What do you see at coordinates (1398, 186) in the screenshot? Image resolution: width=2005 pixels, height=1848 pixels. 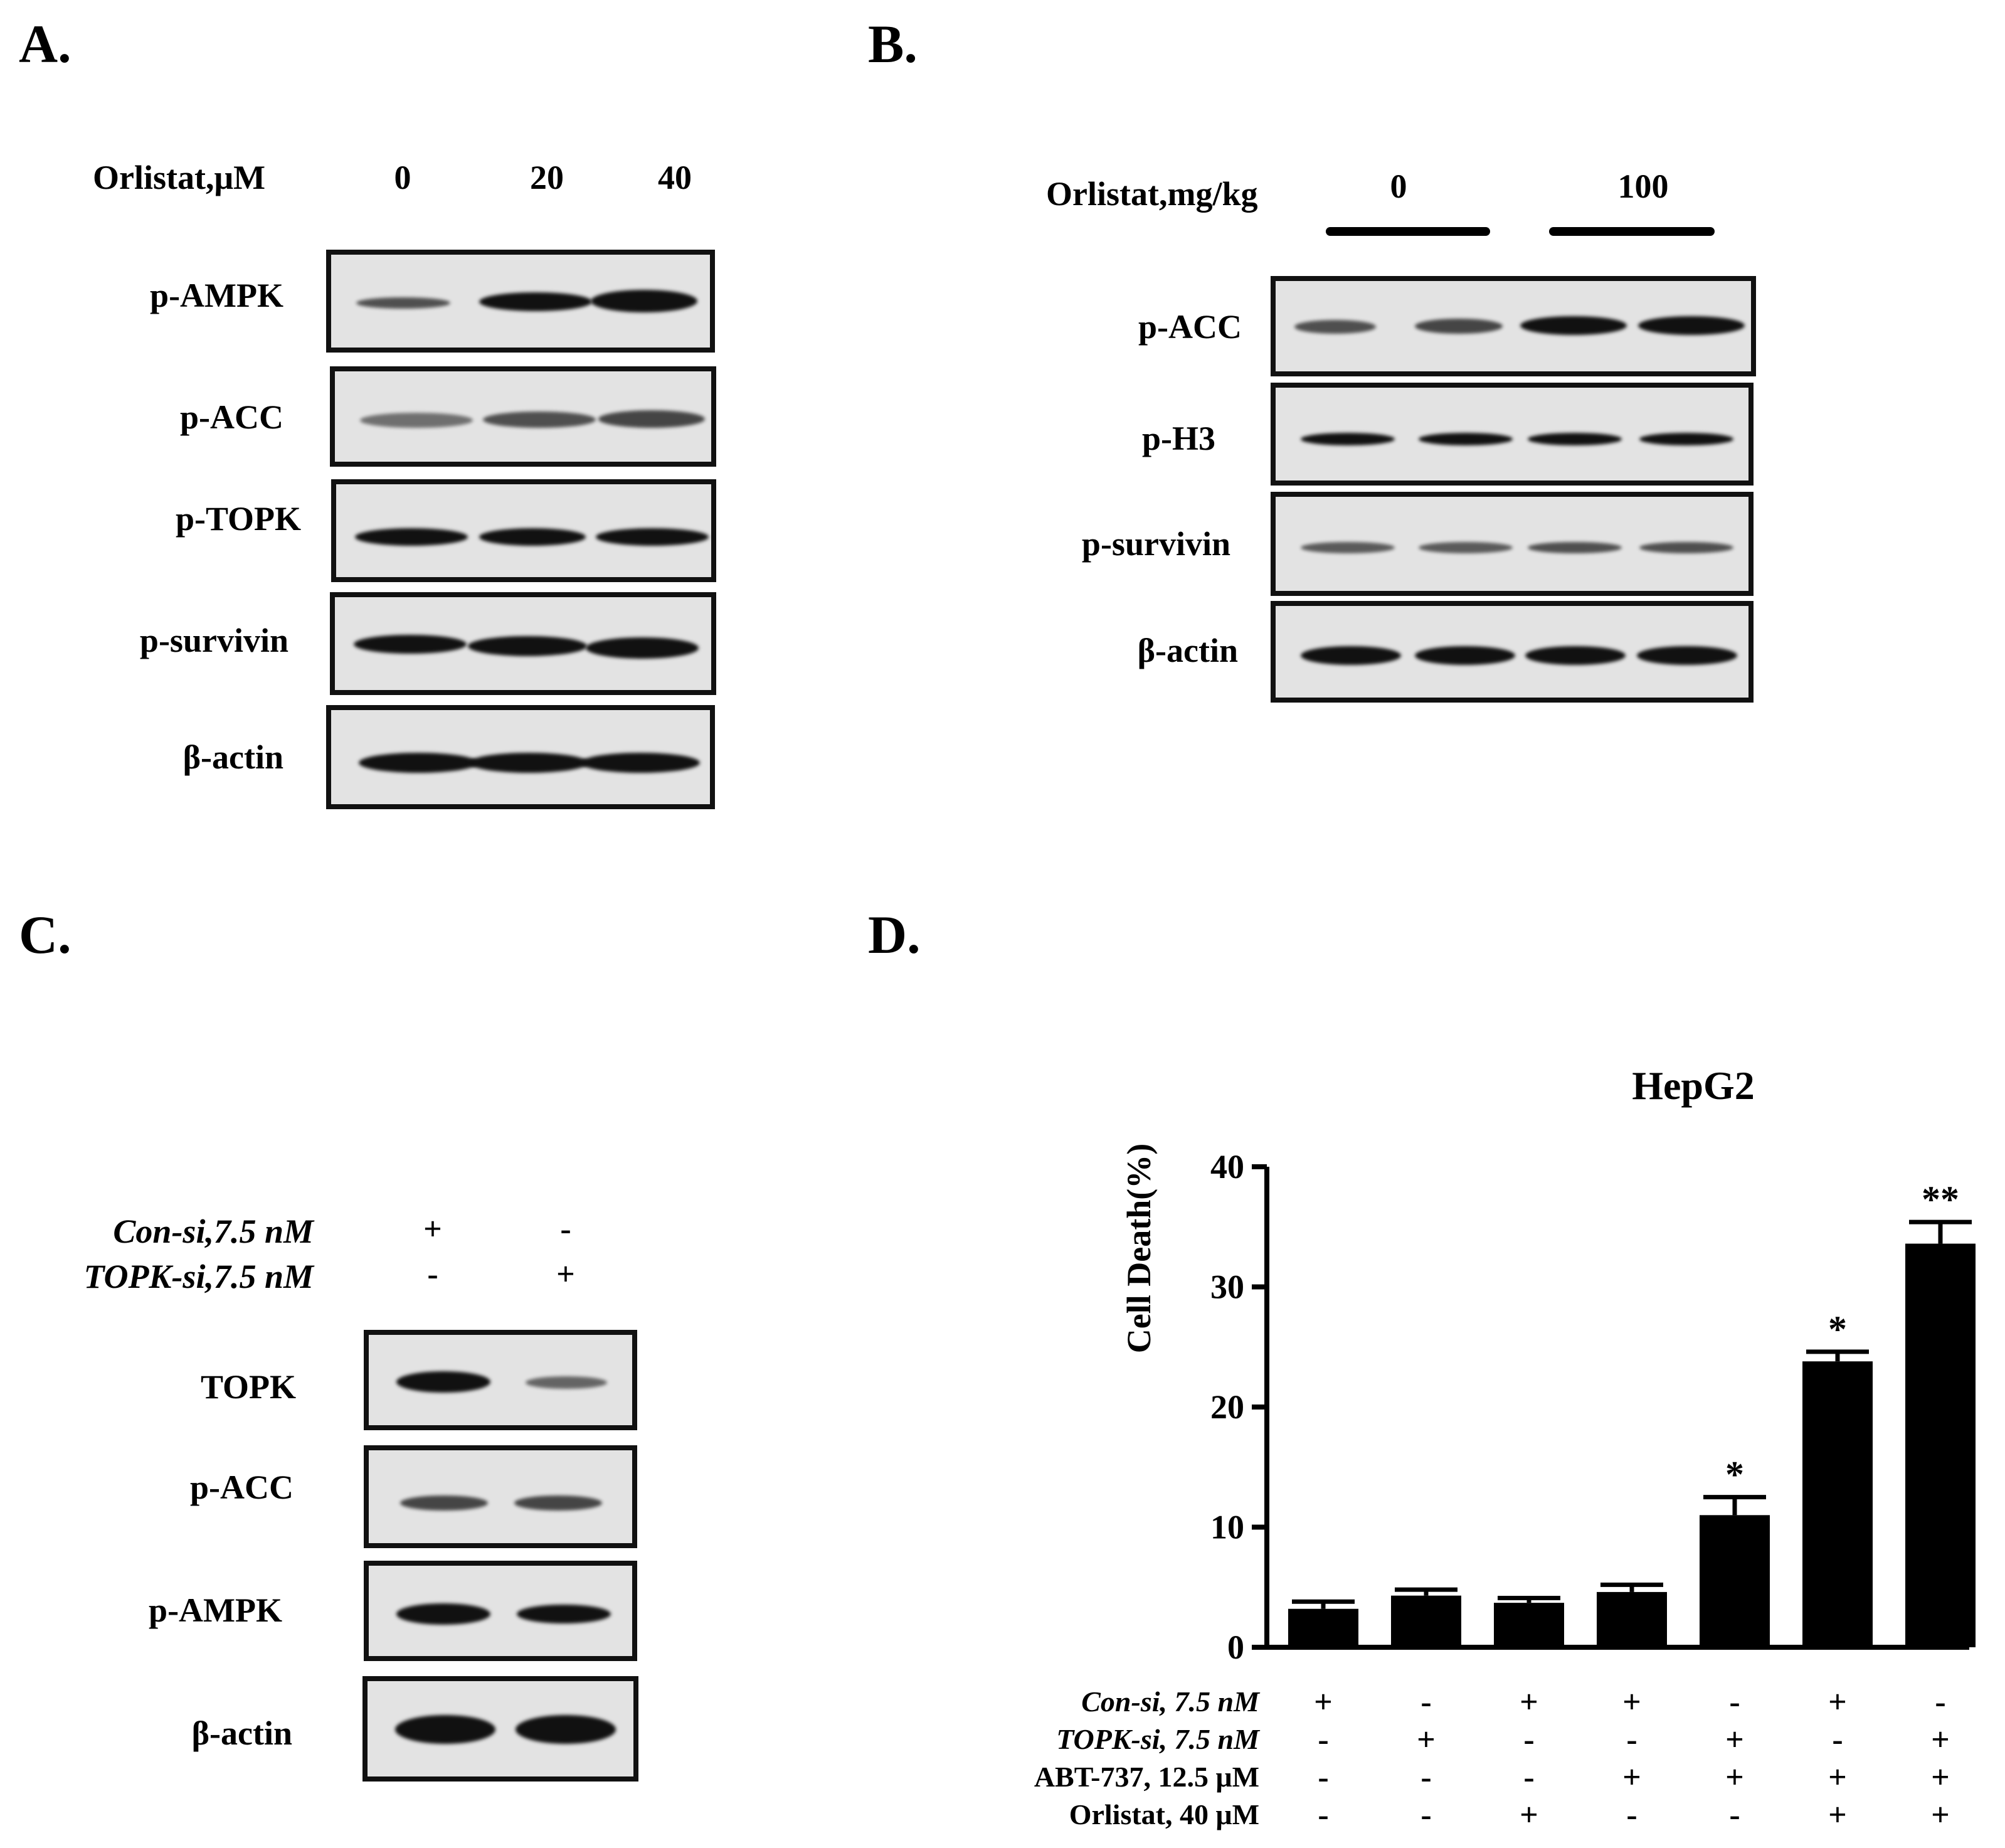 I see `panel-b-group-label: 0` at bounding box center [1398, 186].